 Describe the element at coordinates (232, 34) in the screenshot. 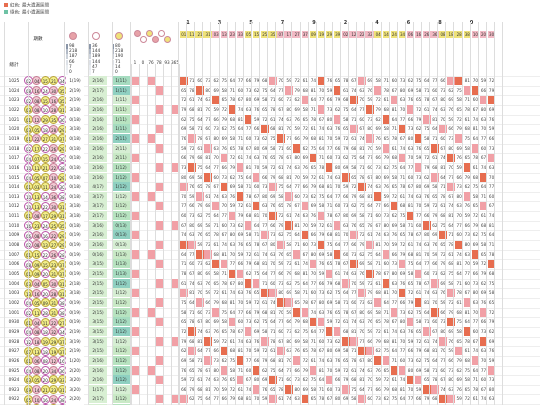

I see `number-label: 23` at that location.